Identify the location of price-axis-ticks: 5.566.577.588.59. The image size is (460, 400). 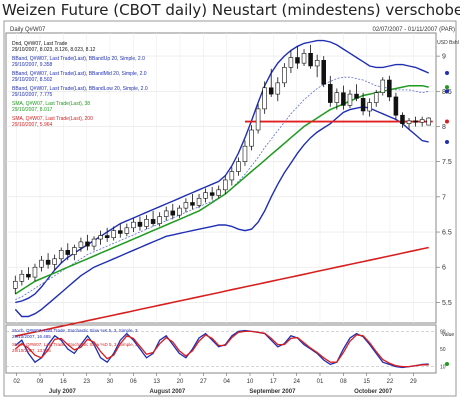
(444, 180).